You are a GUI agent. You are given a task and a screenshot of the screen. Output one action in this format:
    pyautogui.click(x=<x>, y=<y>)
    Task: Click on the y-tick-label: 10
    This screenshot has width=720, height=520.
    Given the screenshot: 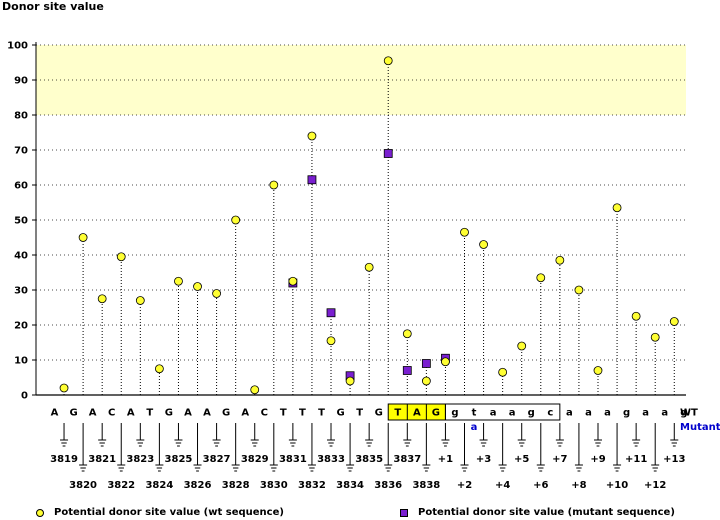 What is the action you would take?
    pyautogui.click(x=21, y=361)
    